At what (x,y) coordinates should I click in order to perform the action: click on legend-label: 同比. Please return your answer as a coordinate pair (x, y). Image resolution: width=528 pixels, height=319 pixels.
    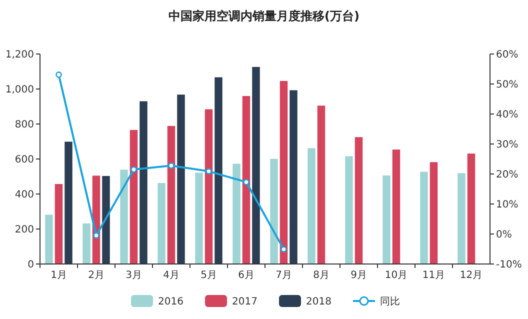
    Looking at the image, I should click on (390, 302).